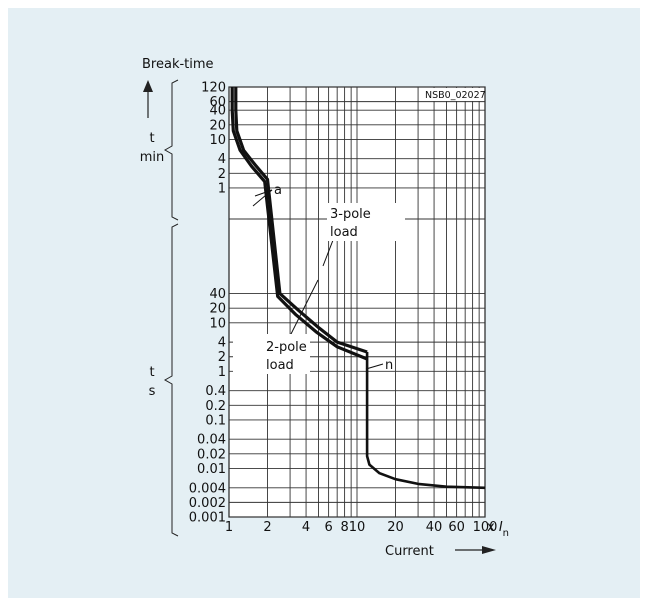  I want to click on y-tick-label-s: 4, so click(222, 343).